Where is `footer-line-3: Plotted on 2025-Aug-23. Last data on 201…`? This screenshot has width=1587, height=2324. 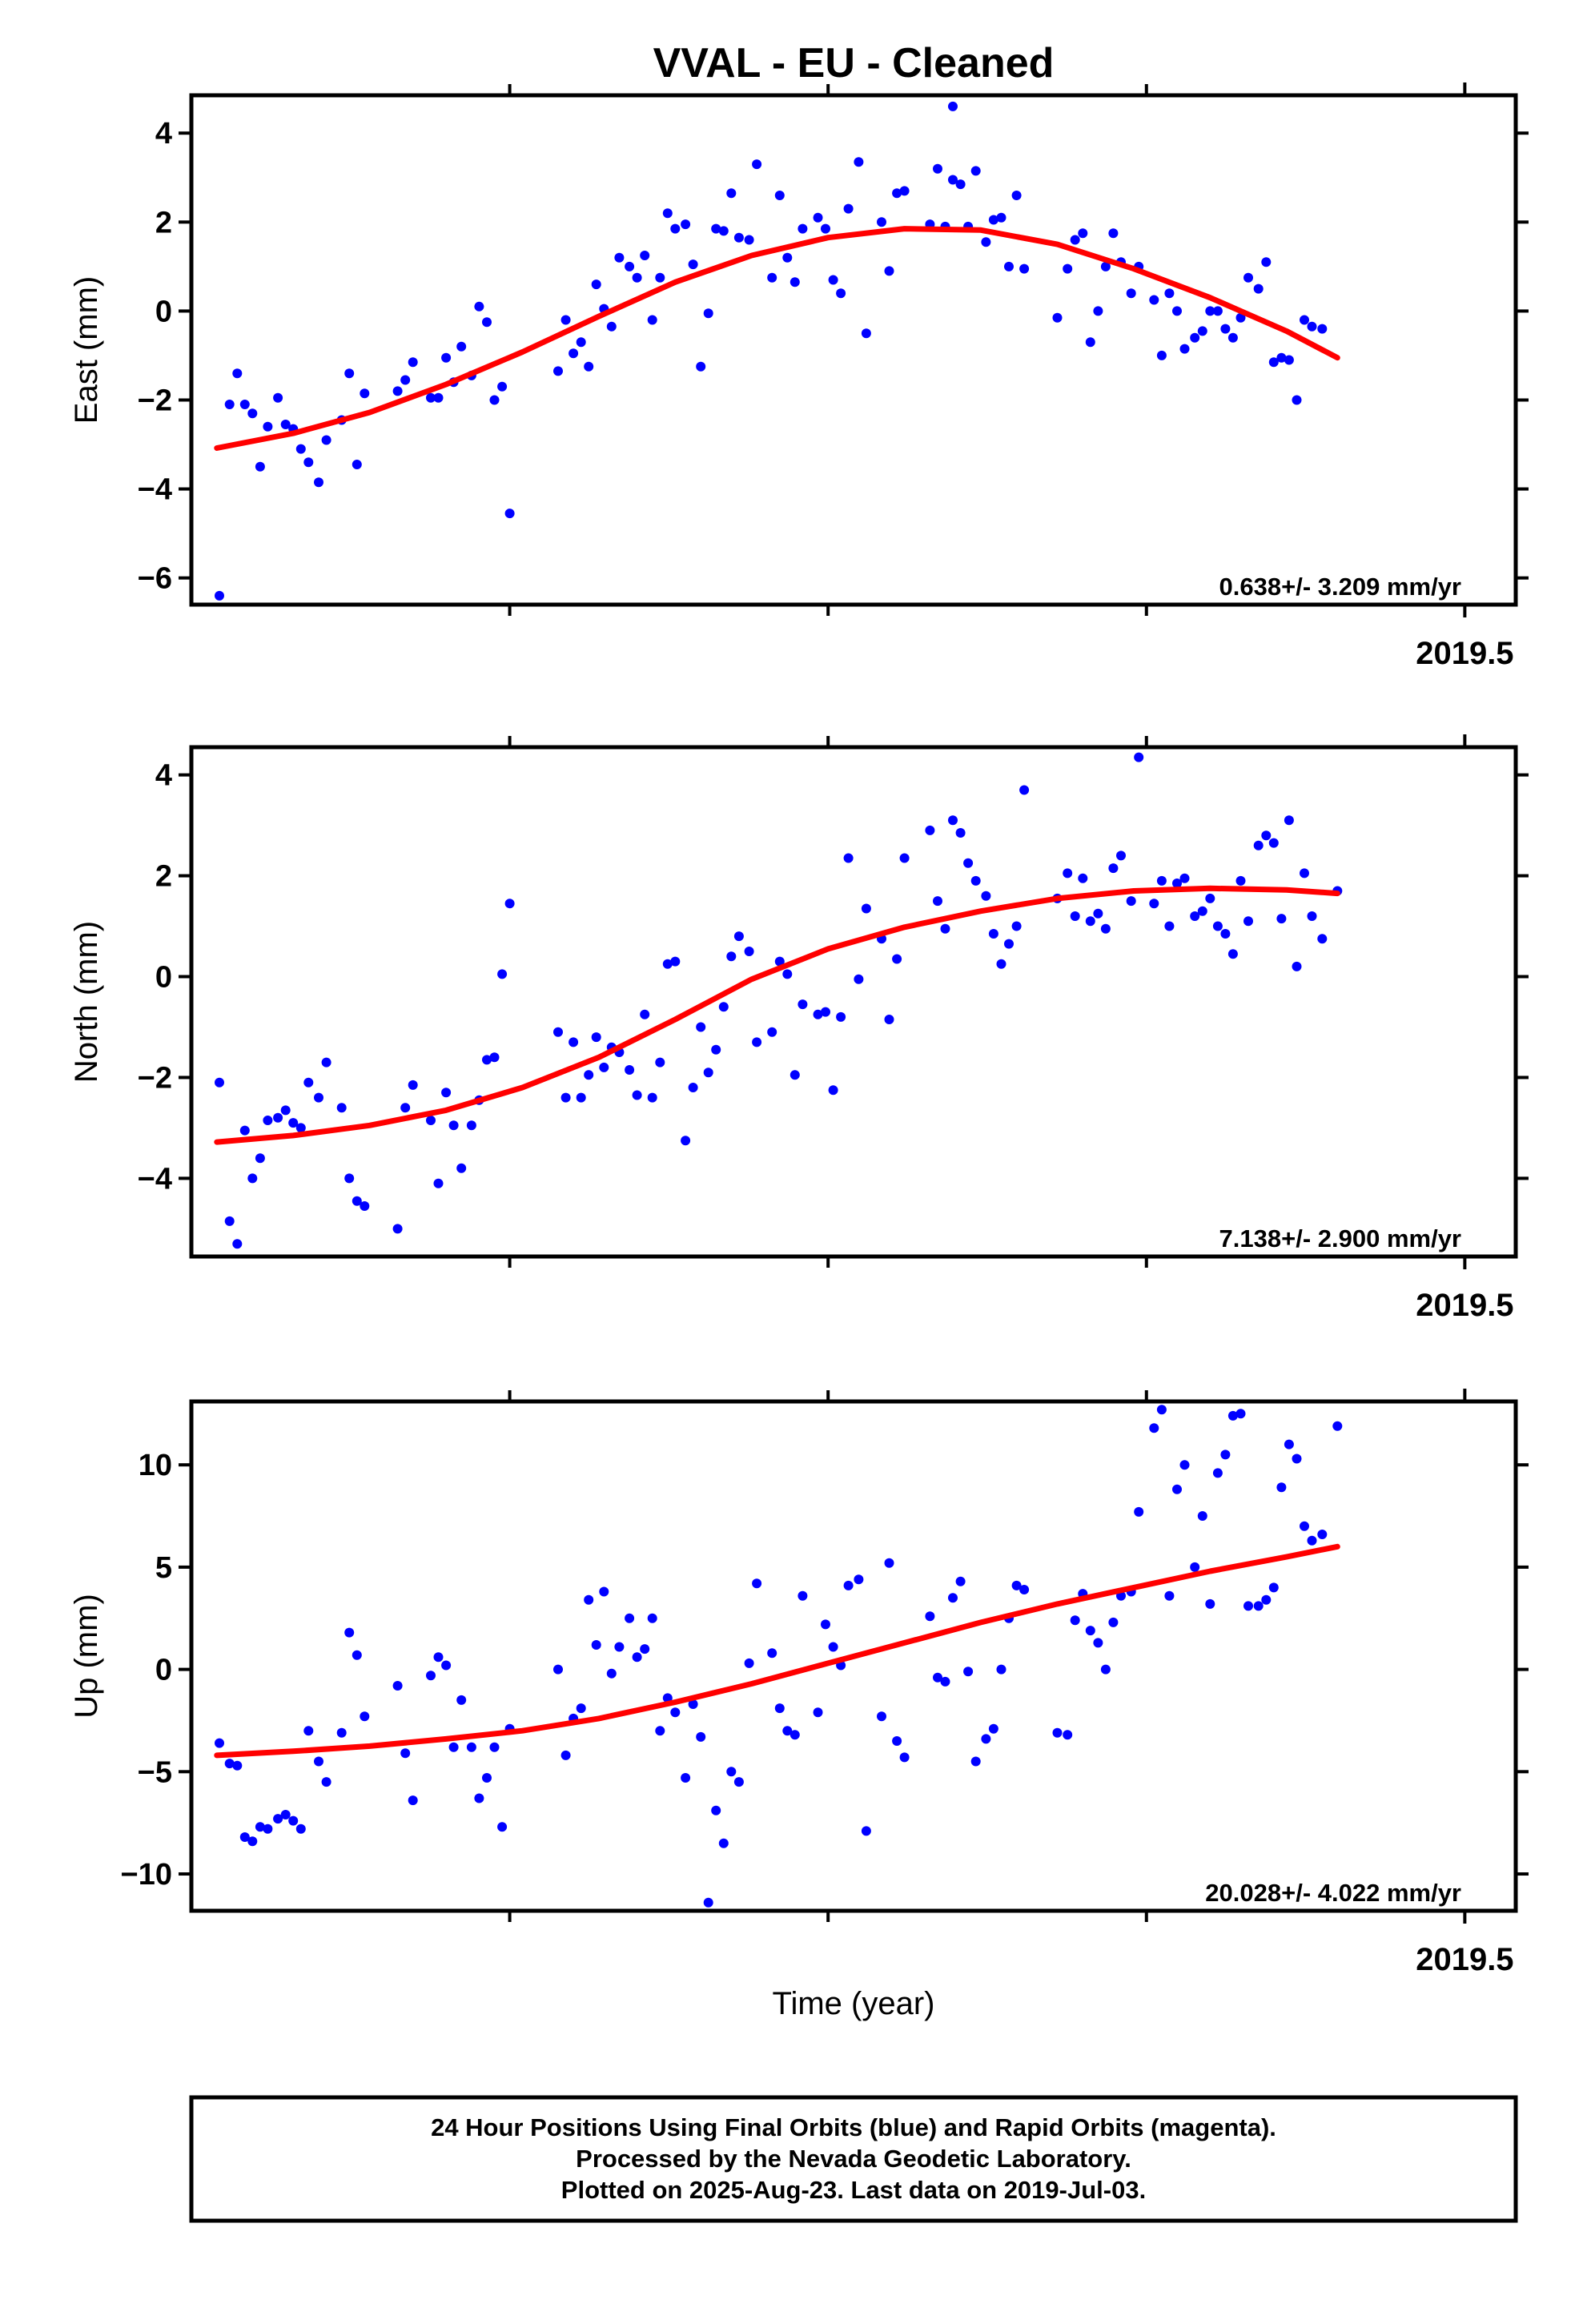 footer-line-3: Plotted on 2025-Aug-23. Last data on 201… is located at coordinates (854, 2190).